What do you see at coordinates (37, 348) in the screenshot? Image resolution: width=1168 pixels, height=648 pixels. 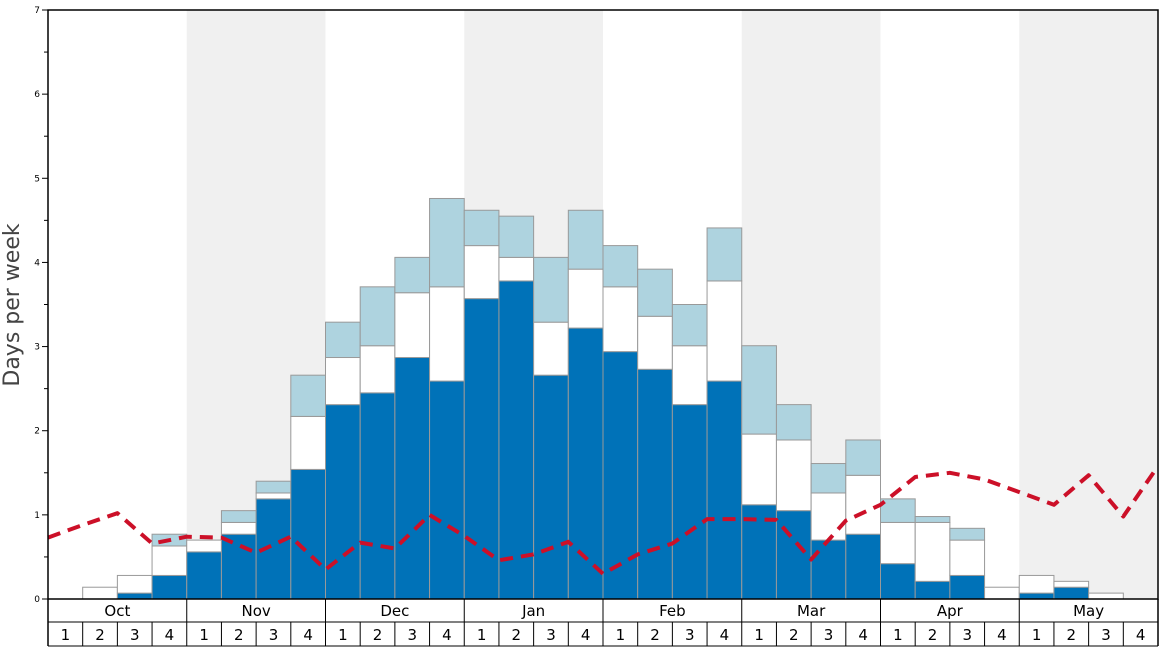 I see `y-tick-label: 3` at bounding box center [37, 348].